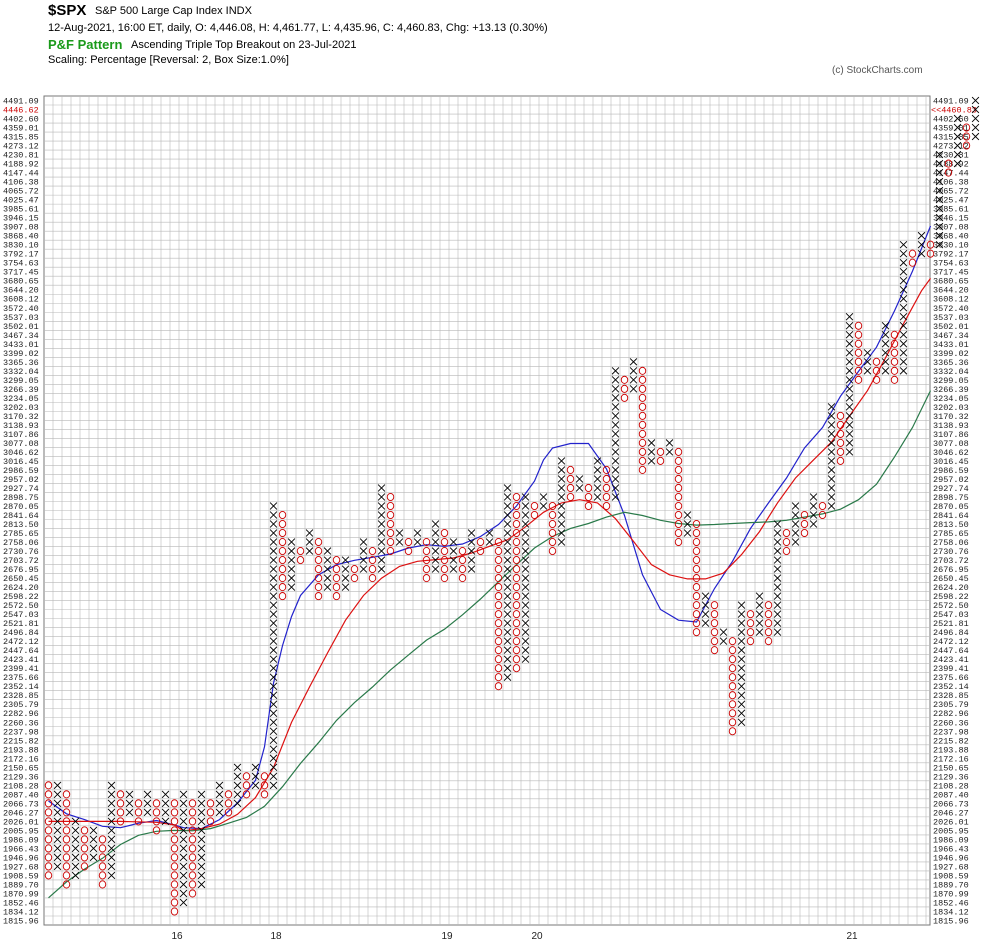  I want to click on y-tick-label-left: 3170.32, so click(21, 417).